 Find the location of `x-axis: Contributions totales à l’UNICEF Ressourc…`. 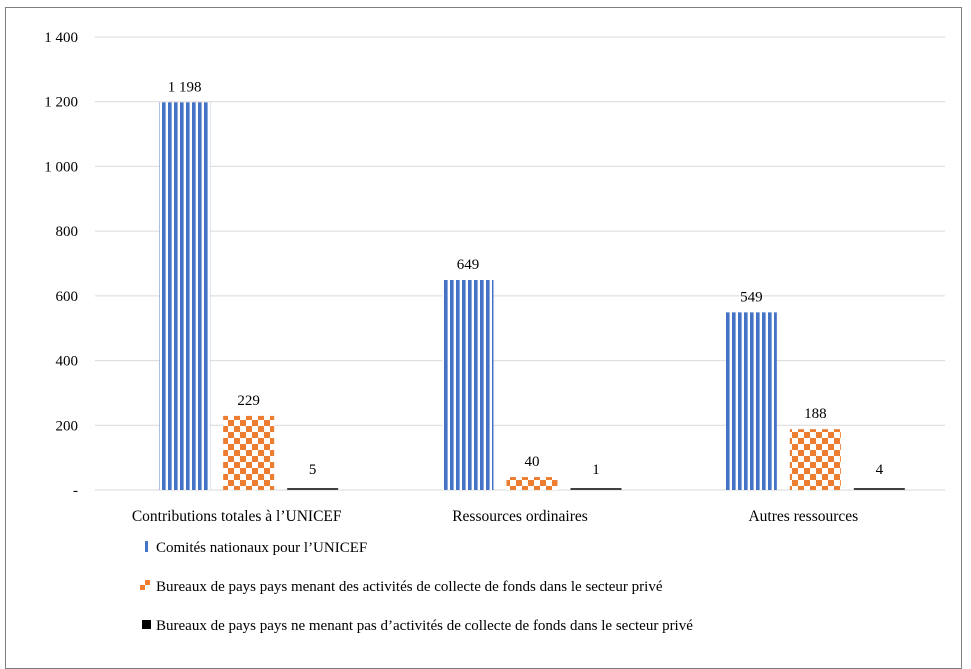

x-axis: Contributions totales à l’UNICEF Ressourc… is located at coordinates (495, 516).